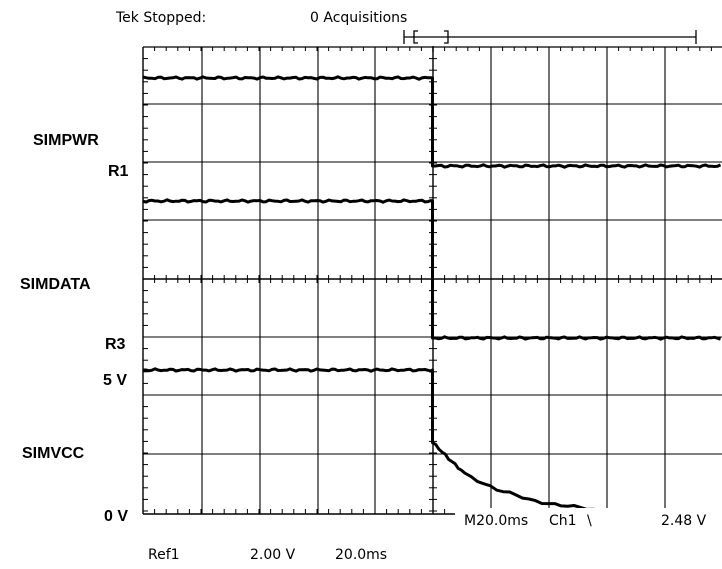 Image resolution: width=722 pixels, height=569 pixels. What do you see at coordinates (115, 344) in the screenshot?
I see `label-r3: R3` at bounding box center [115, 344].